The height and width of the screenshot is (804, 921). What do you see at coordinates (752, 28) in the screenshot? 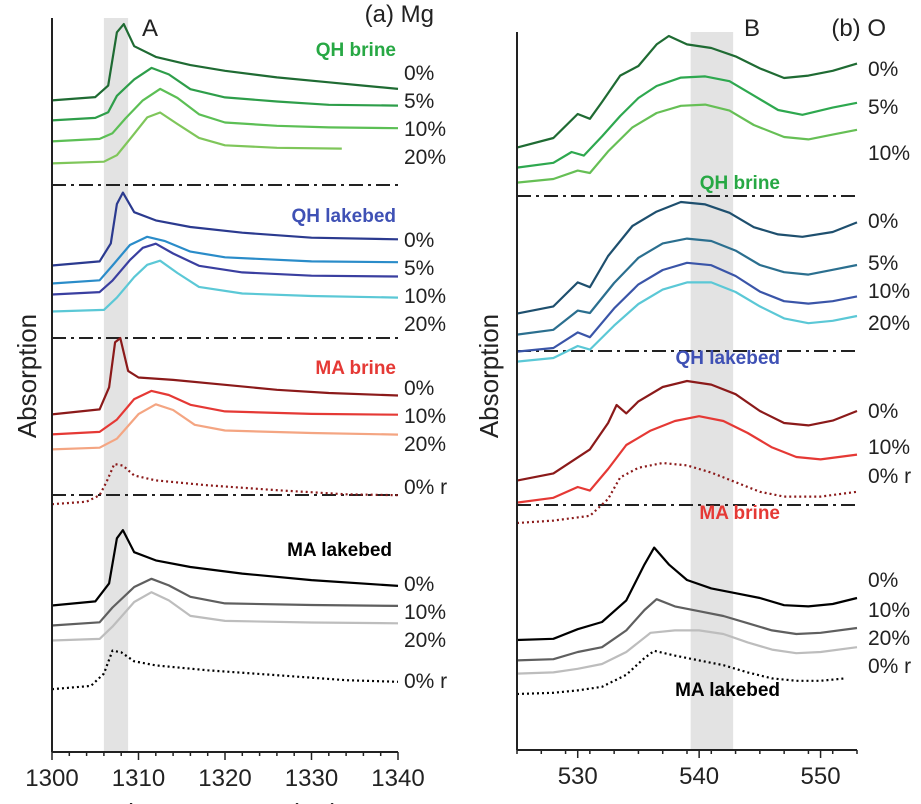
I see `band-label: B` at bounding box center [752, 28].